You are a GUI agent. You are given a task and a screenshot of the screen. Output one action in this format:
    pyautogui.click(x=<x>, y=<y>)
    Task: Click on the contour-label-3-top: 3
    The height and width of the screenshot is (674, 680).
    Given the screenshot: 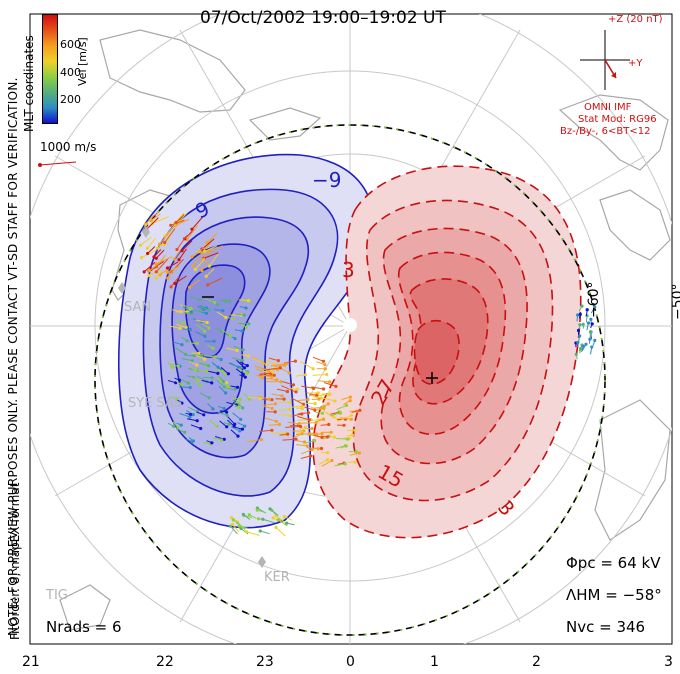 What is the action you would take?
    pyautogui.click(x=348, y=270)
    